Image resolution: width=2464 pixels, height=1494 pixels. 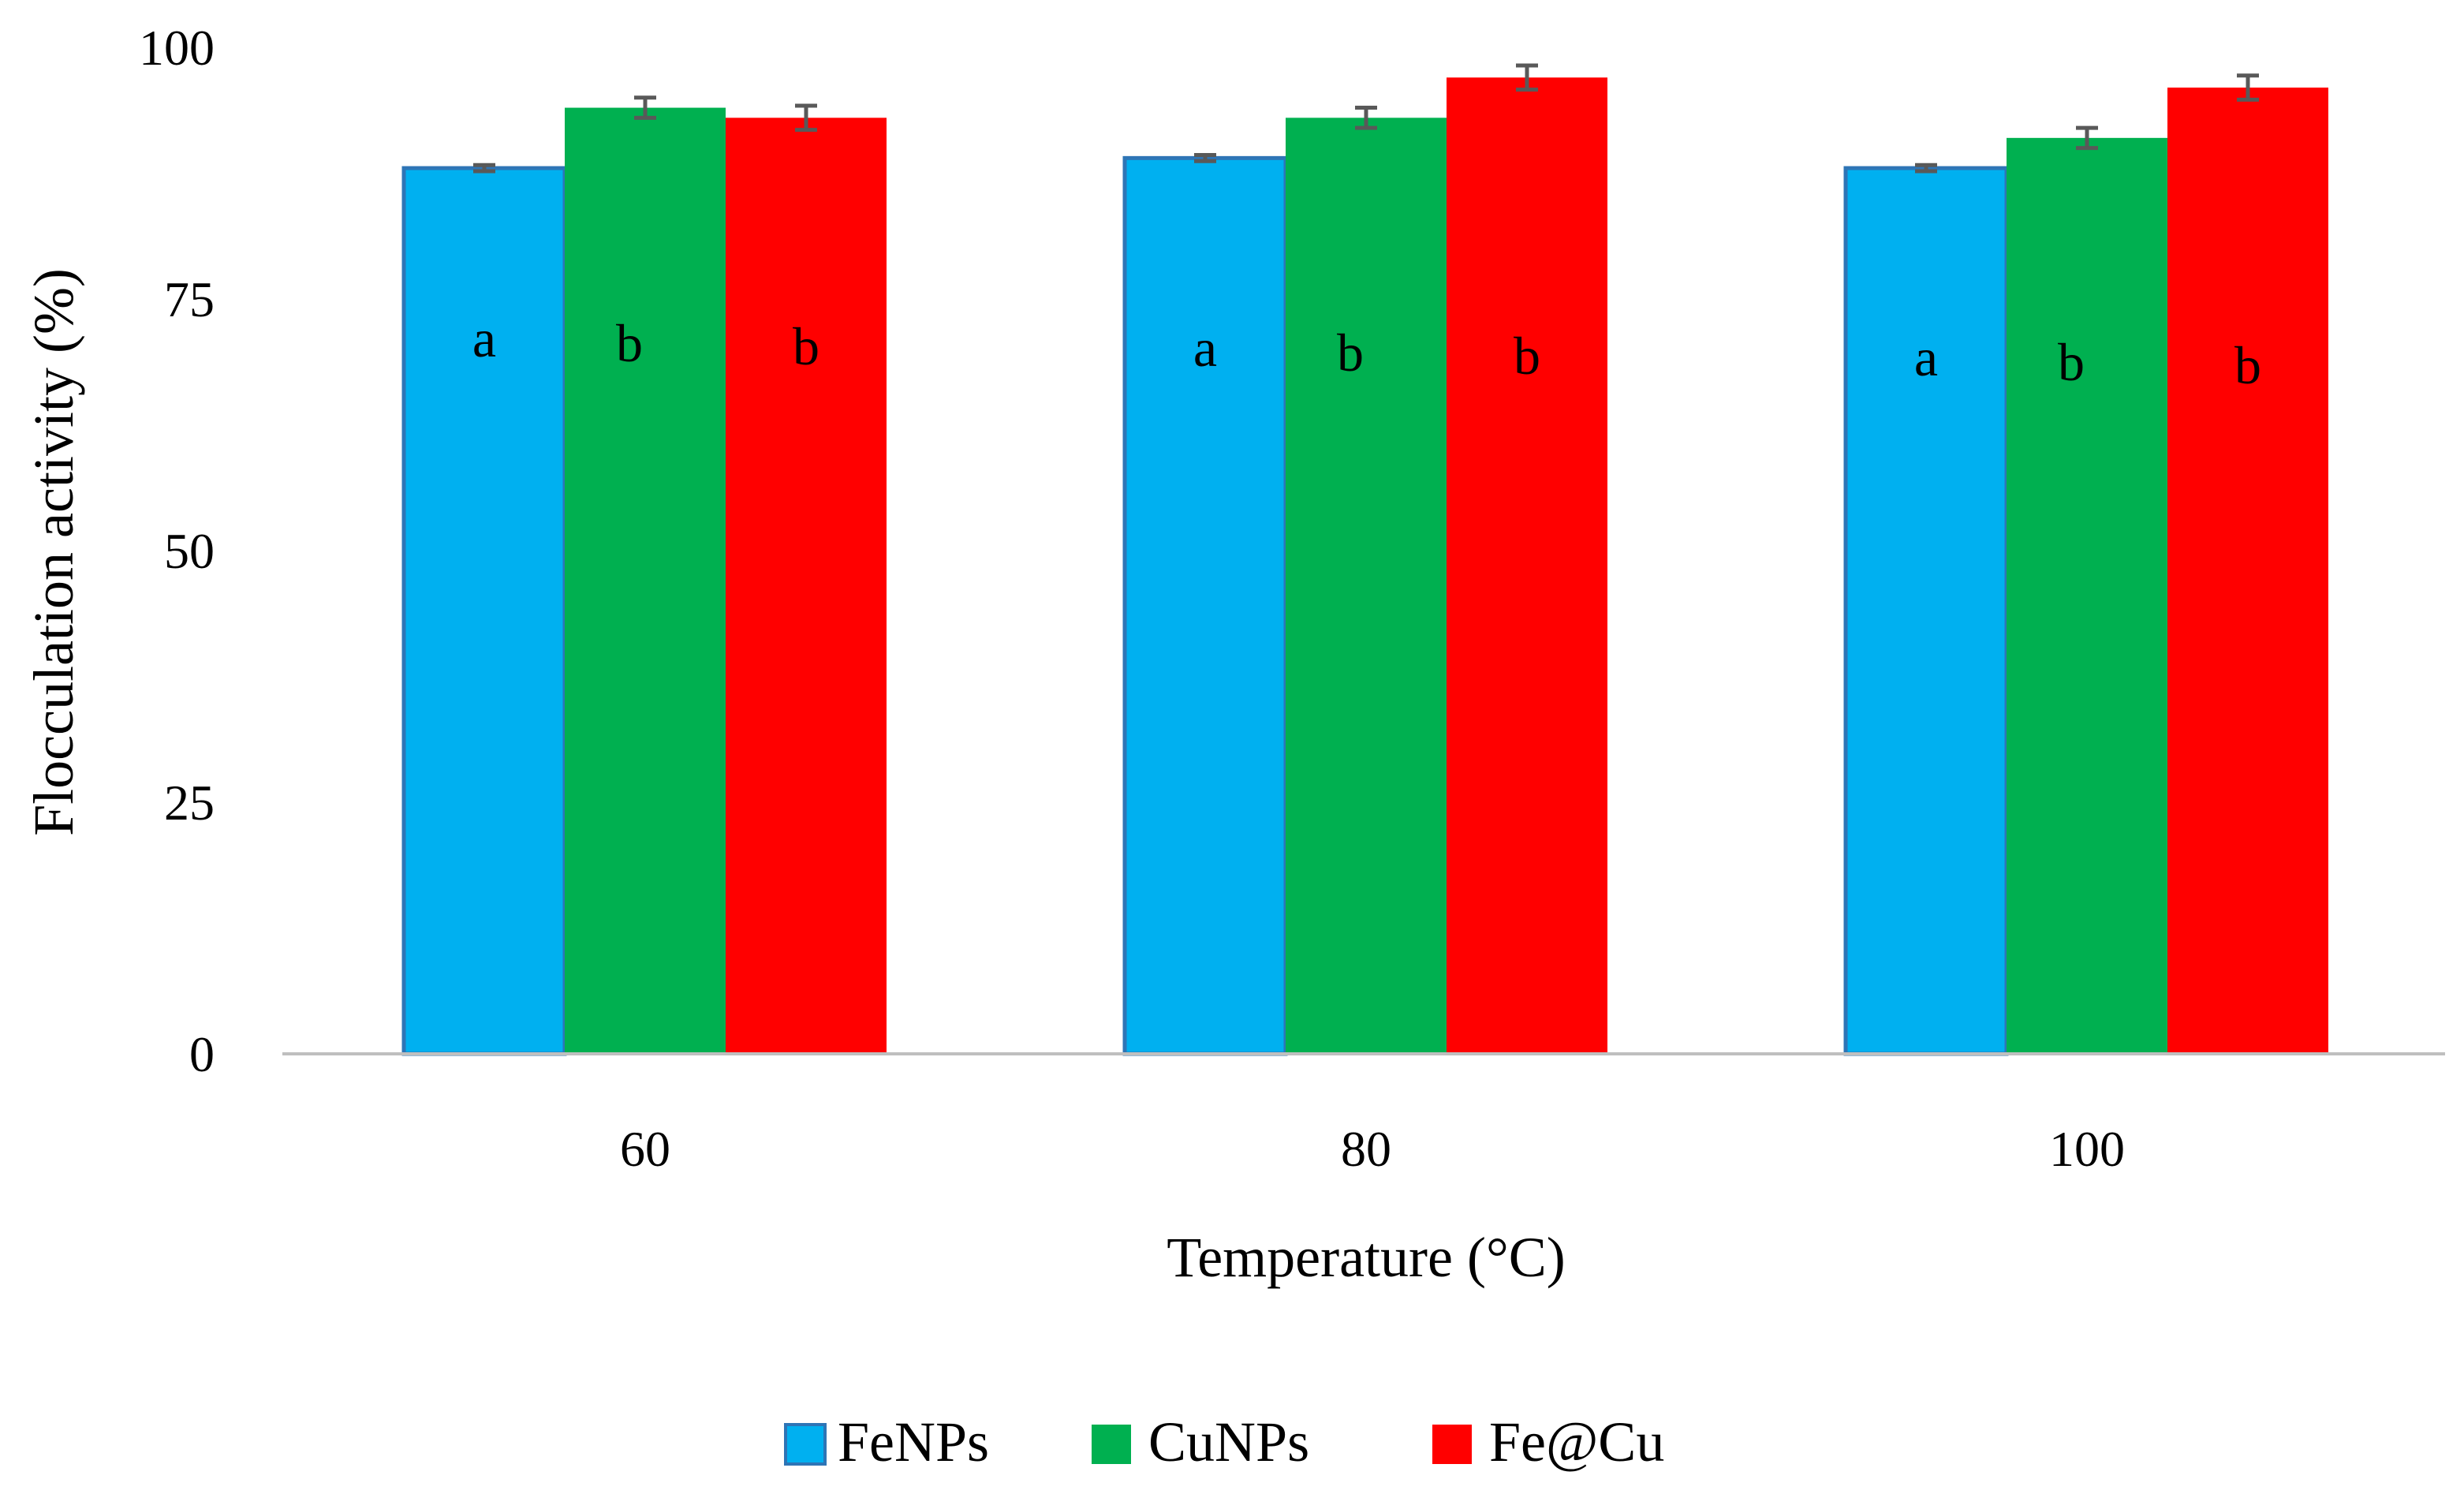 I want to click on legend-item-cunps: CuNPs, so click(x=1200, y=1441).